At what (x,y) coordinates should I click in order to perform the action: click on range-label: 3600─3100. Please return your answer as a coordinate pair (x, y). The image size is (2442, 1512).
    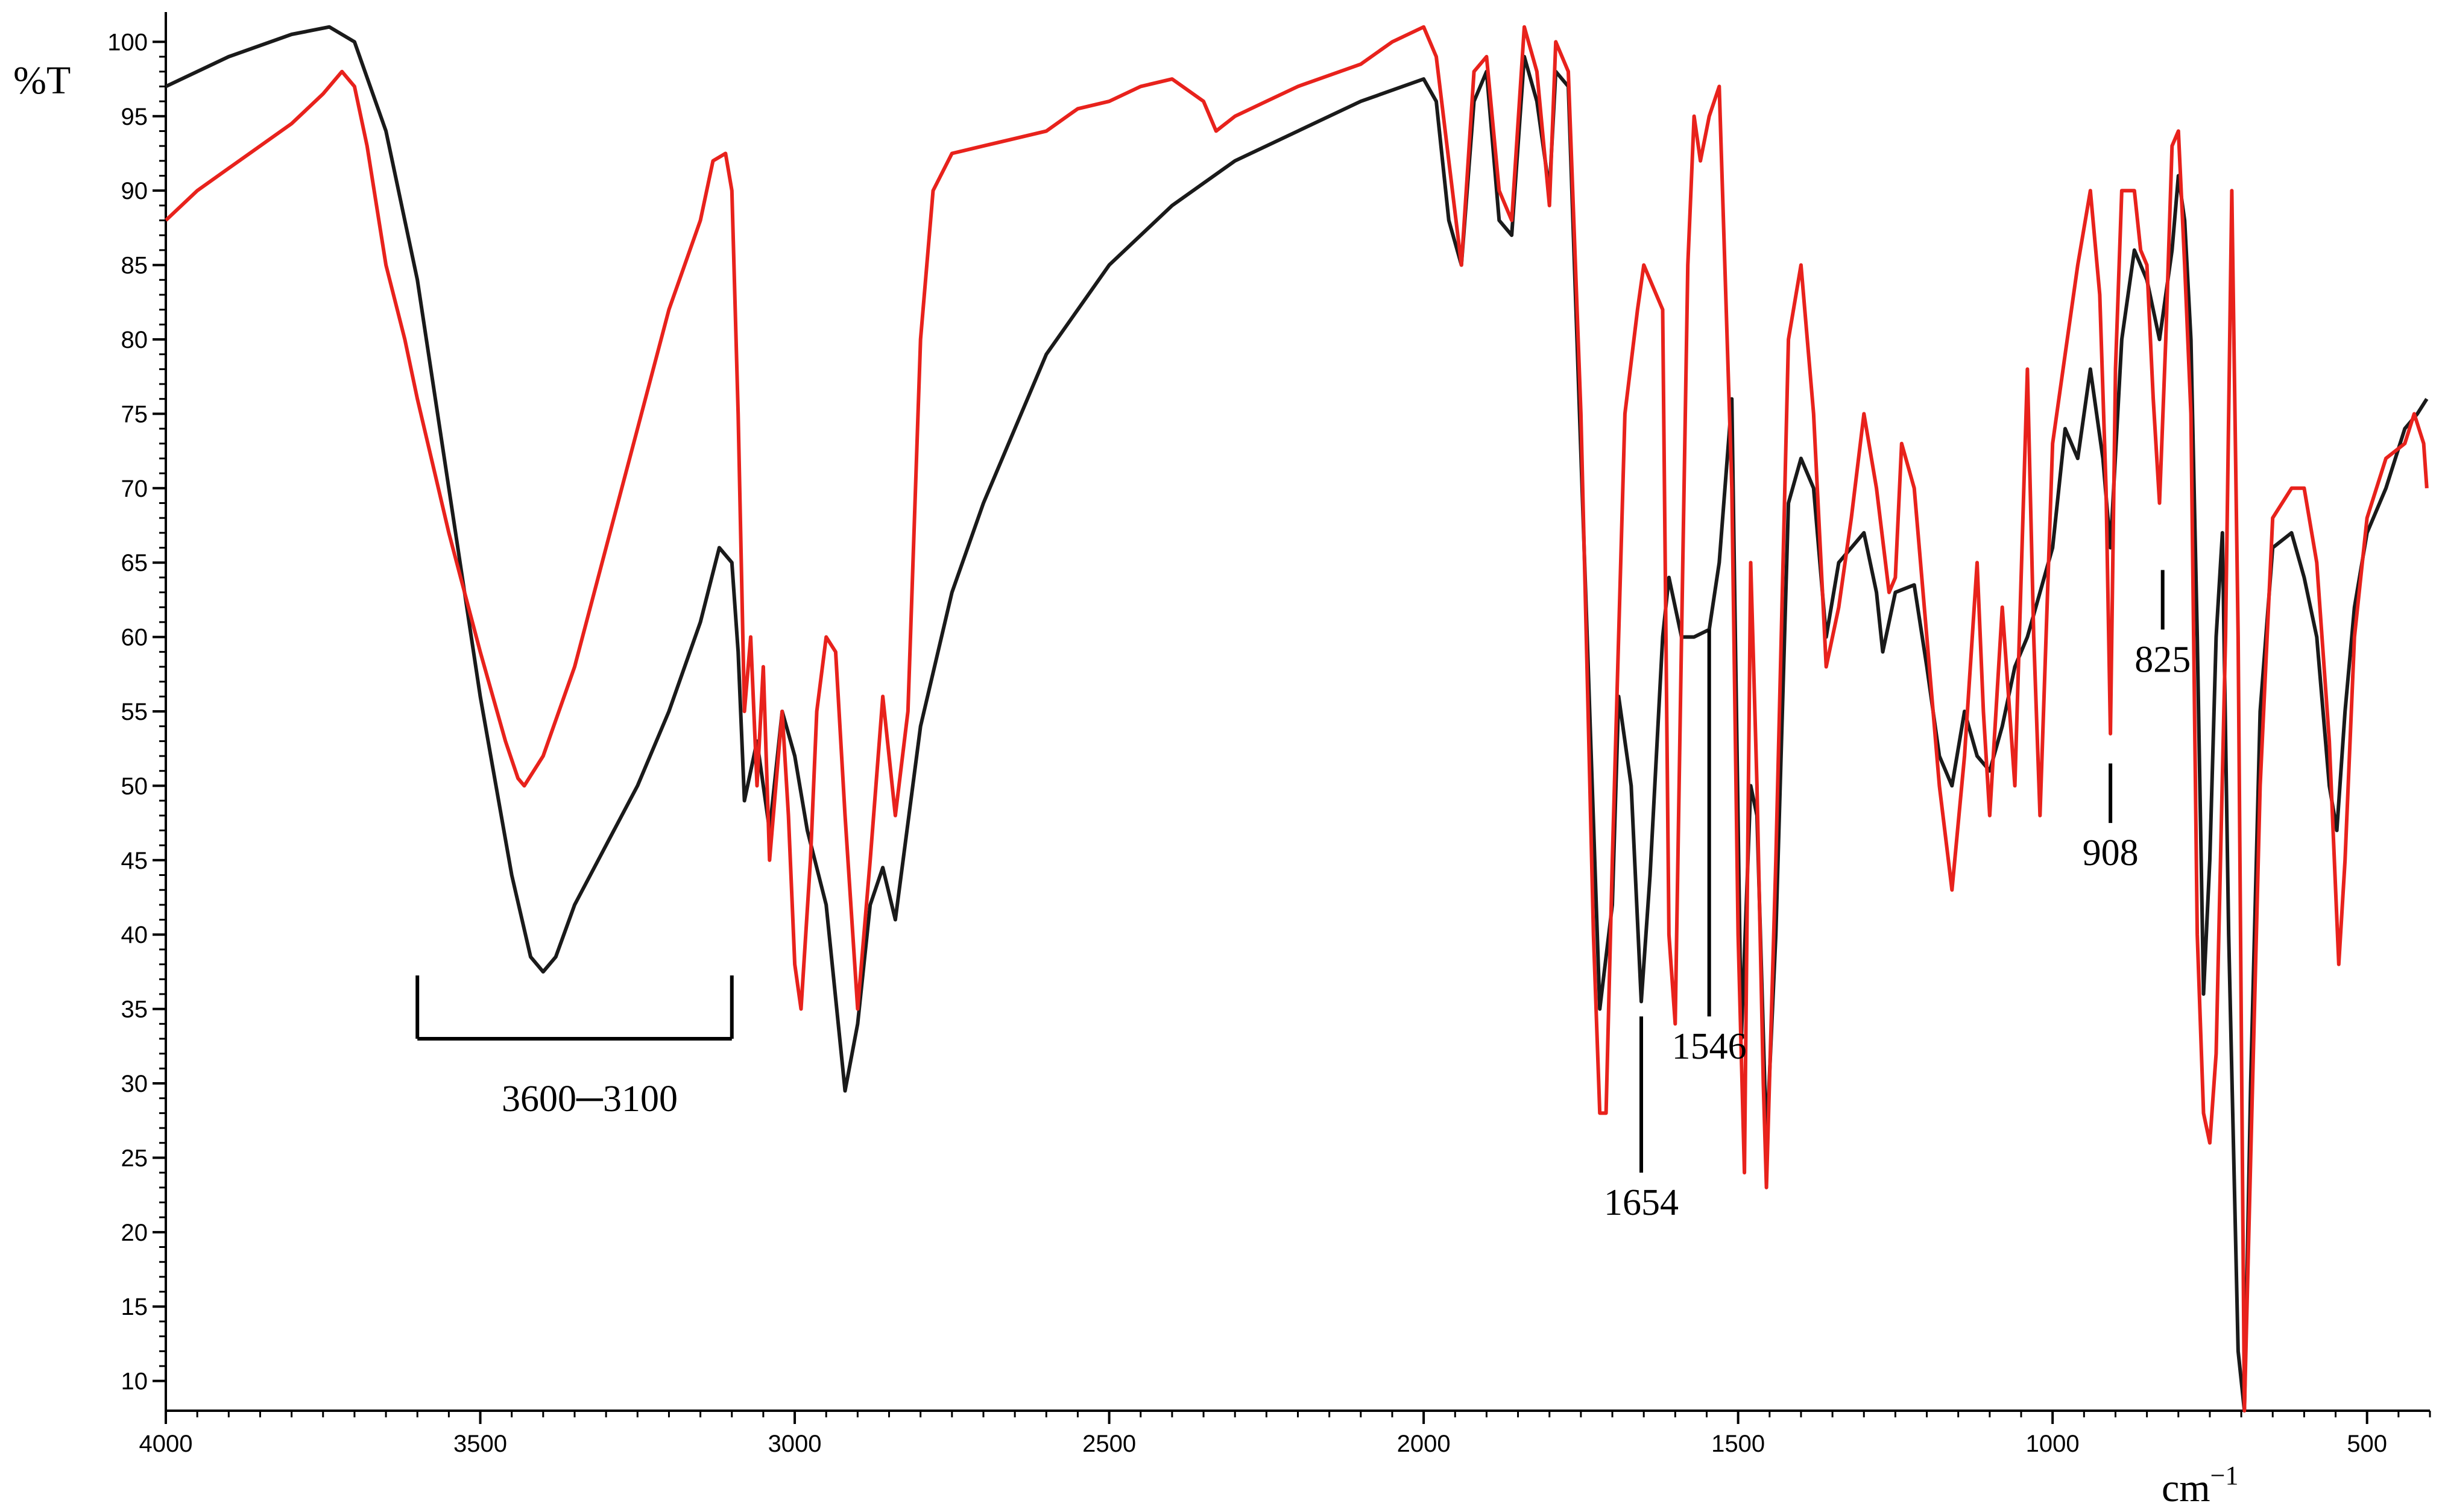
    Looking at the image, I should click on (590, 1100).